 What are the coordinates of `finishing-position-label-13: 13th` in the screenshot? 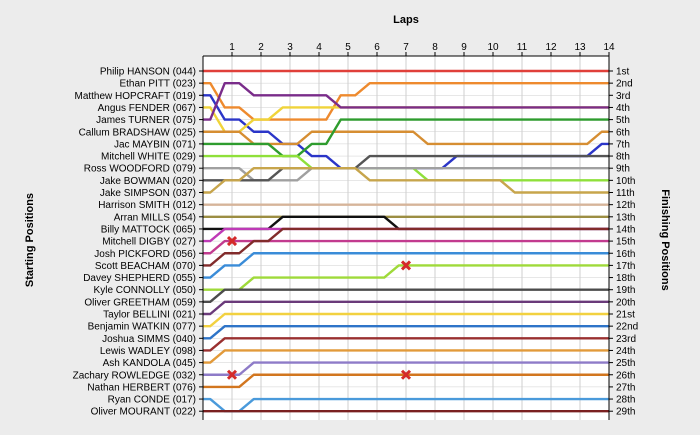 It's located at (625, 217).